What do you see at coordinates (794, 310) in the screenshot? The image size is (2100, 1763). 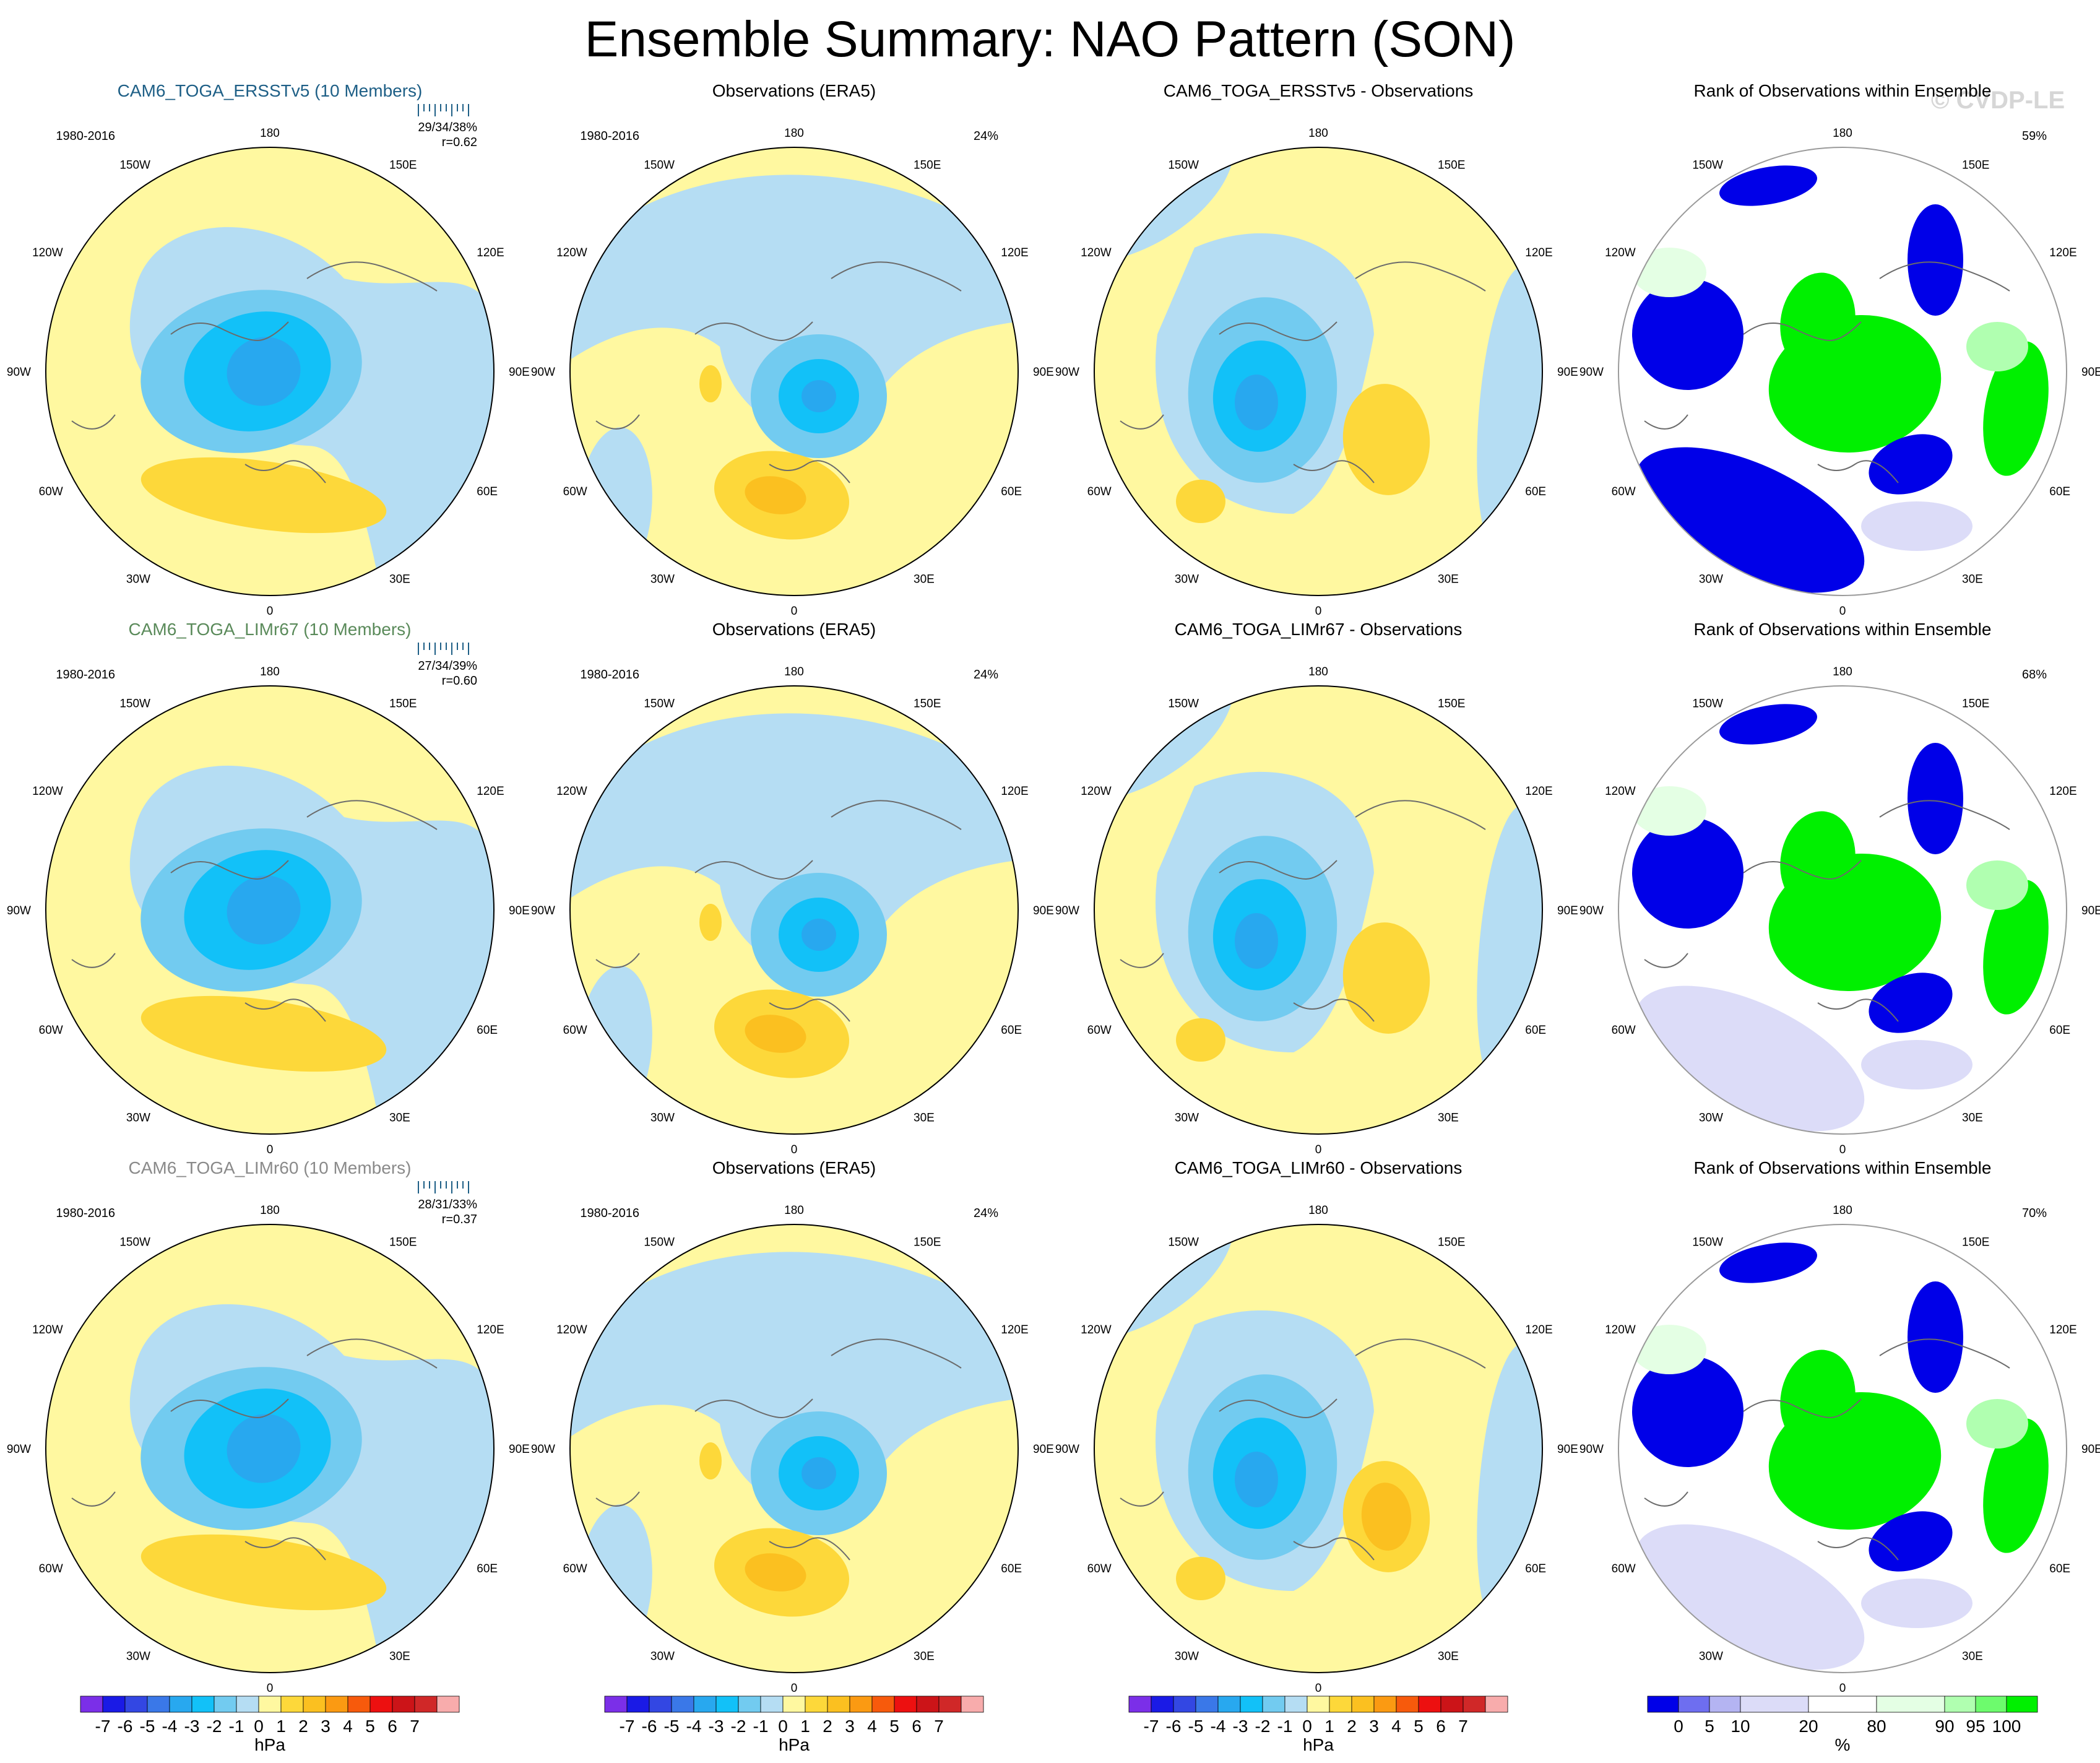 I see `pattern-light-blue` at bounding box center [794, 310].